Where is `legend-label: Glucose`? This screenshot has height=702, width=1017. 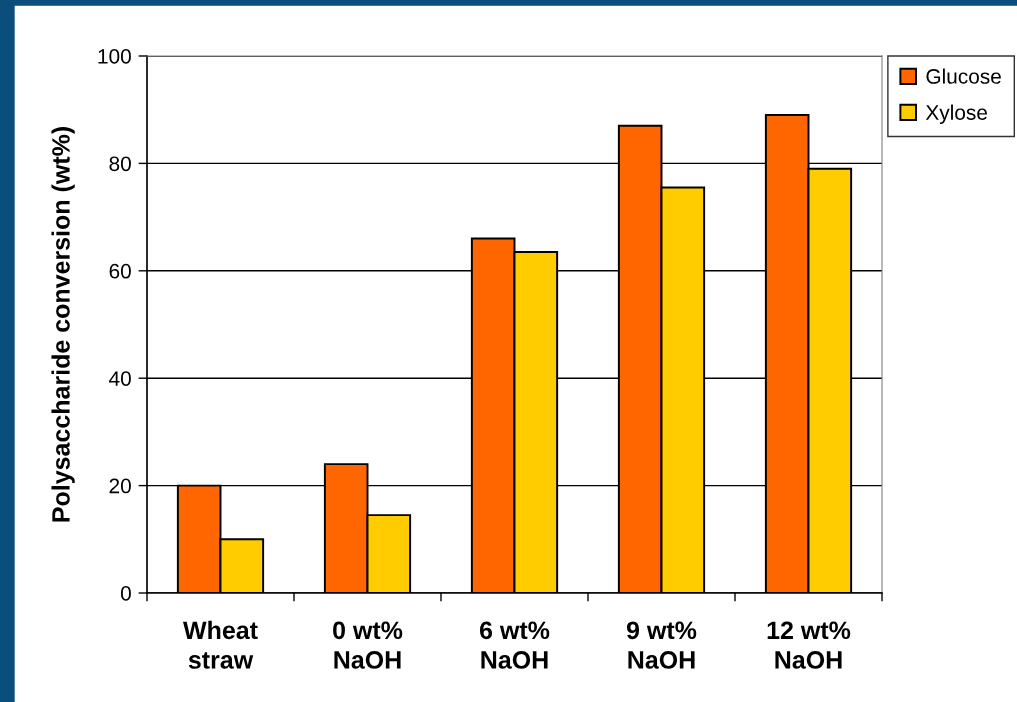
legend-label: Glucose is located at coordinates (963, 76).